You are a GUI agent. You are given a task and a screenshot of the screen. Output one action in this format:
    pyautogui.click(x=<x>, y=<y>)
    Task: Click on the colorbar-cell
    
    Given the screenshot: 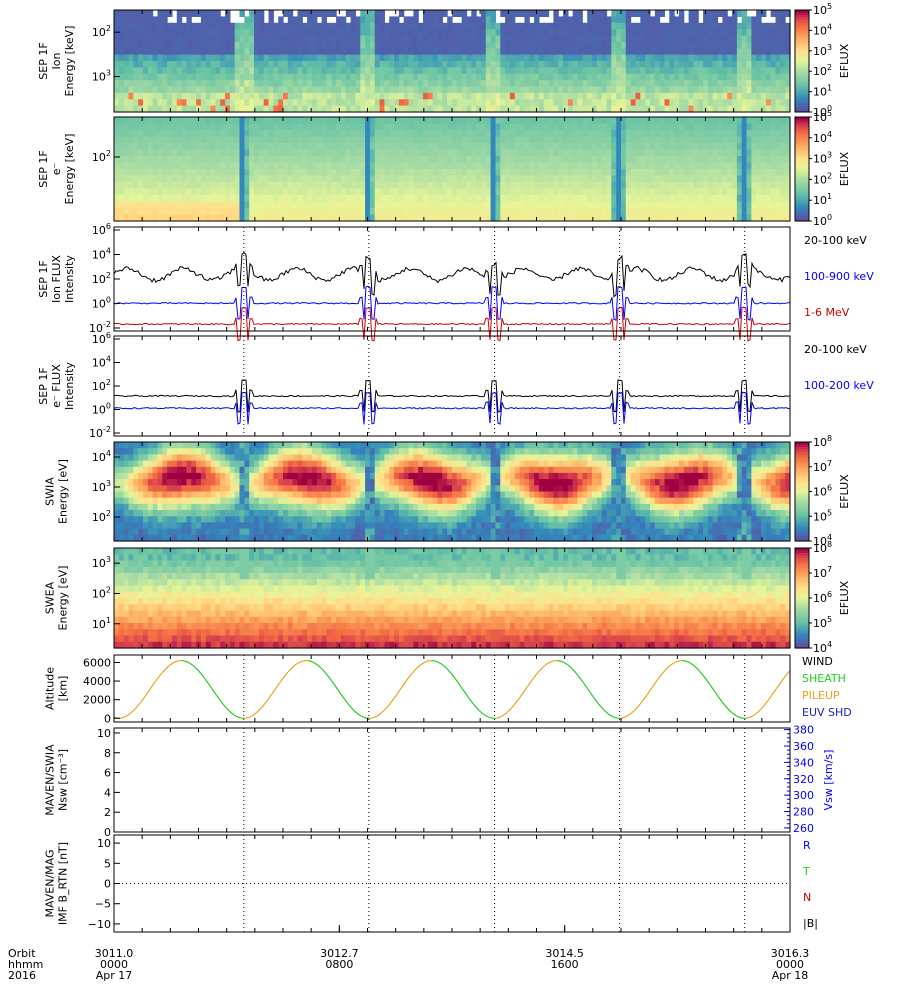 What is the action you would take?
    pyautogui.click(x=802, y=80)
    